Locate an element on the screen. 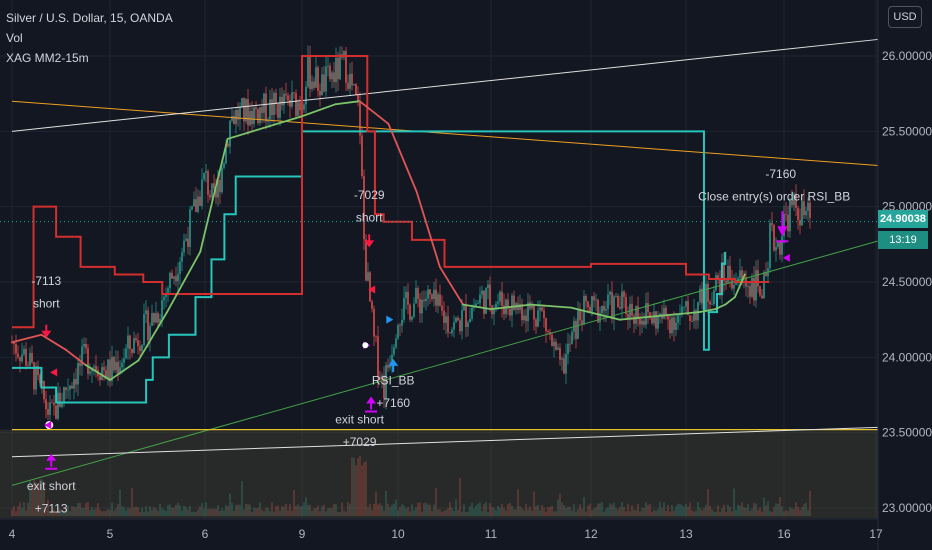  x-tick-label: 11 is located at coordinates (491, 534).